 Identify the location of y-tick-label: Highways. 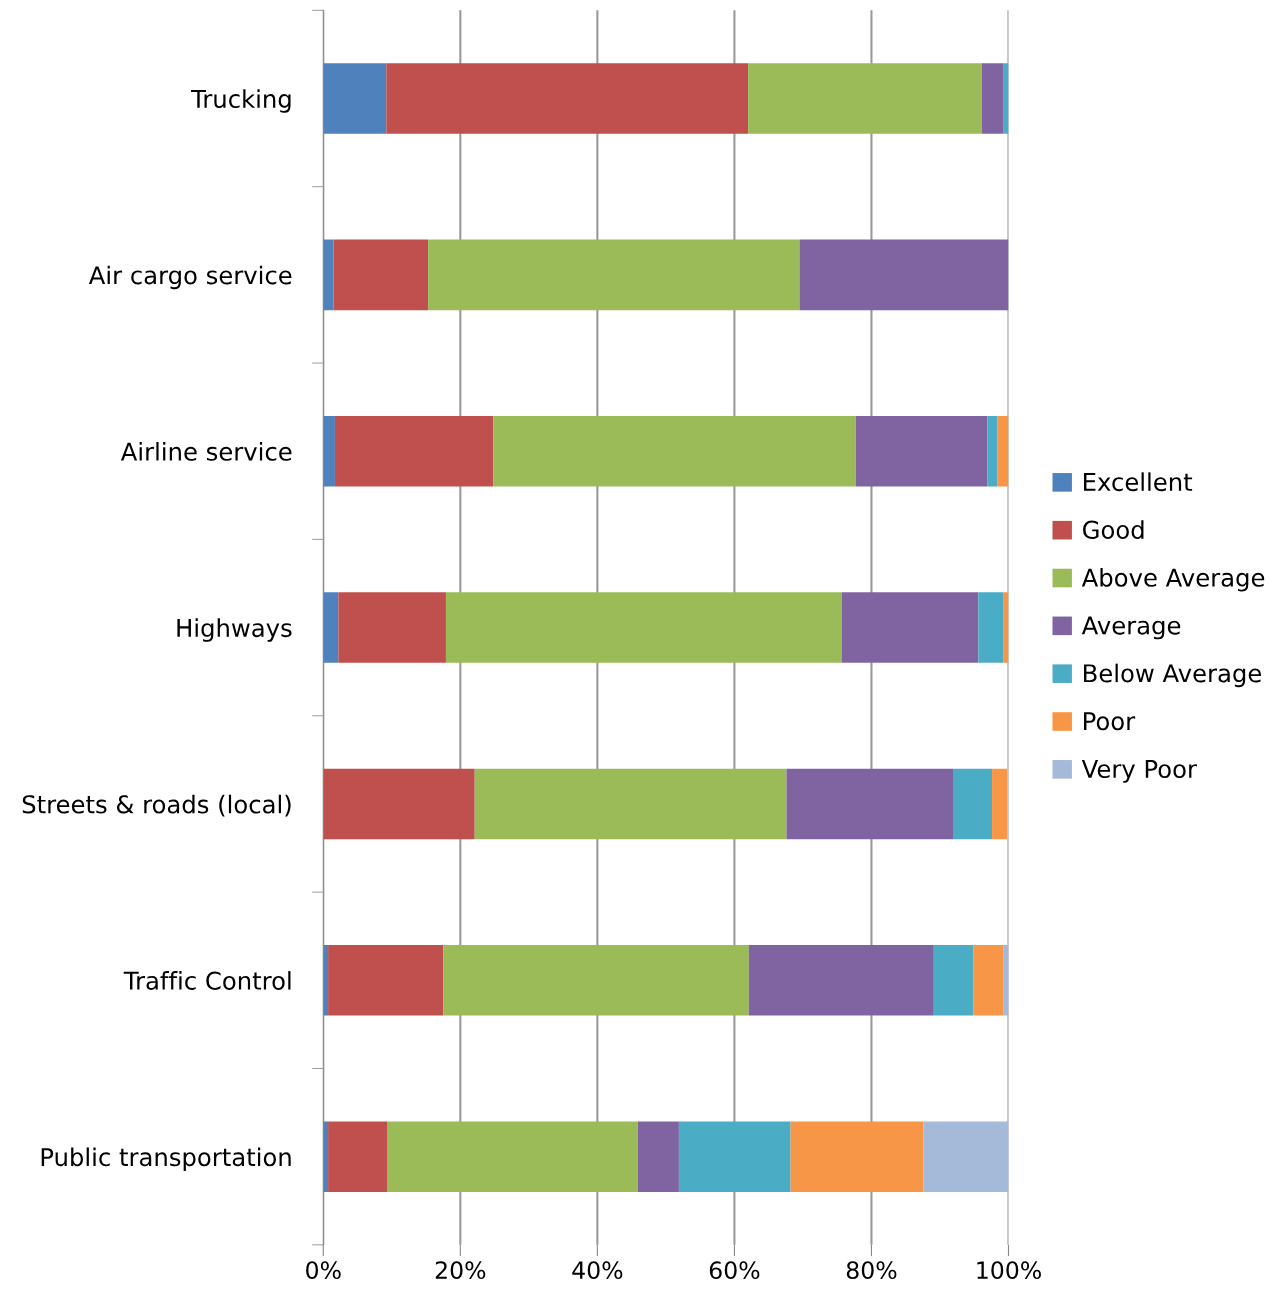
(234, 630).